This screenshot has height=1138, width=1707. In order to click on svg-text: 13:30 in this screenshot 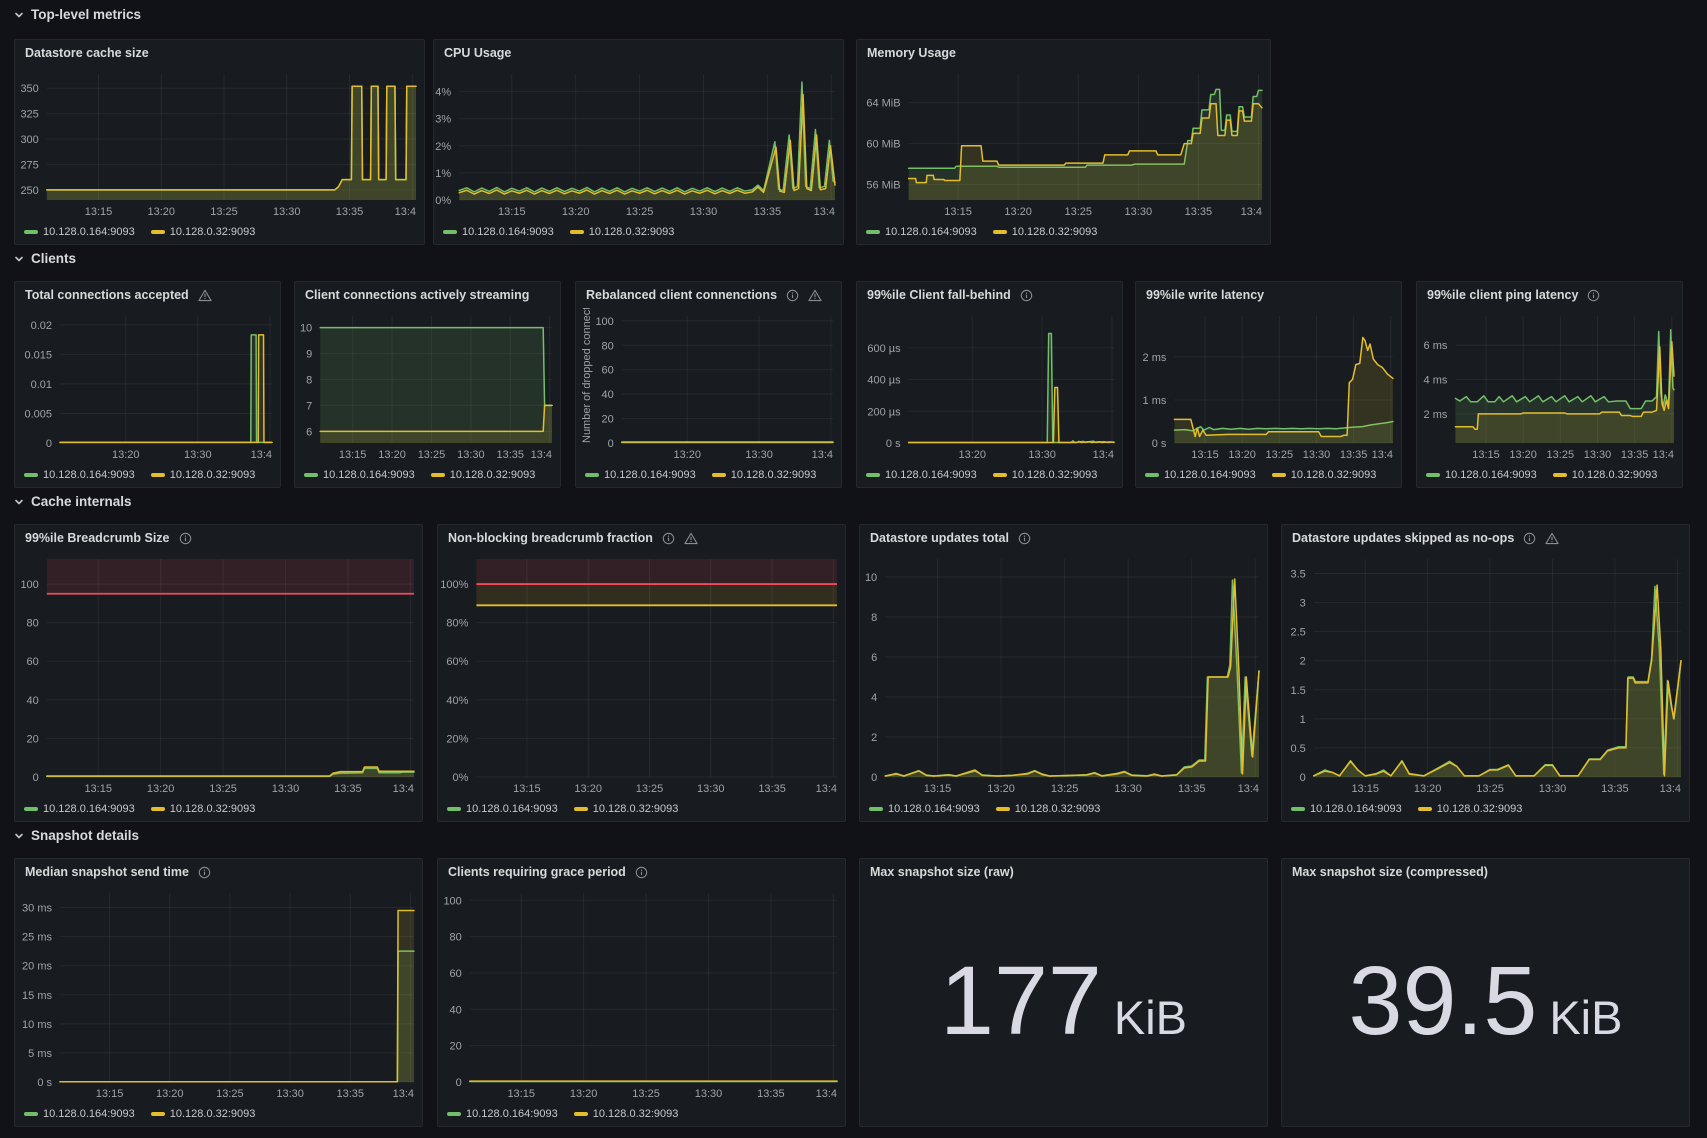, I will do `click(1128, 789)`.